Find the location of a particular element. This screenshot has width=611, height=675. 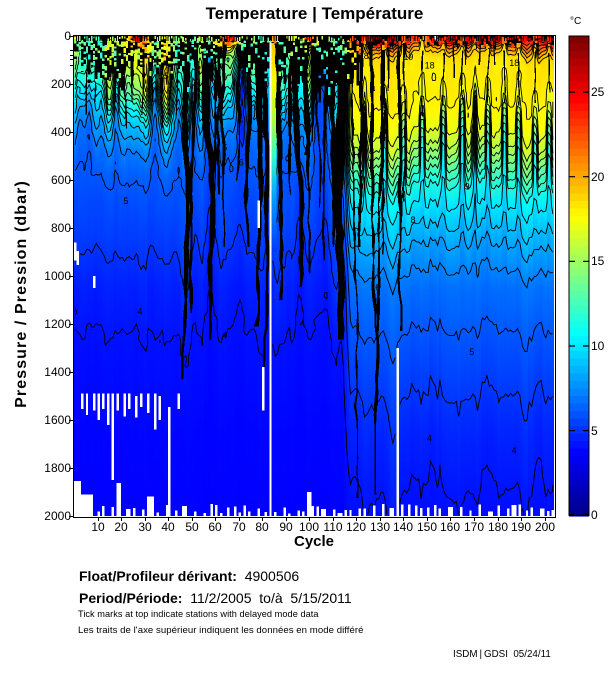

svg-text: 15 is located at coordinates (164, 76).